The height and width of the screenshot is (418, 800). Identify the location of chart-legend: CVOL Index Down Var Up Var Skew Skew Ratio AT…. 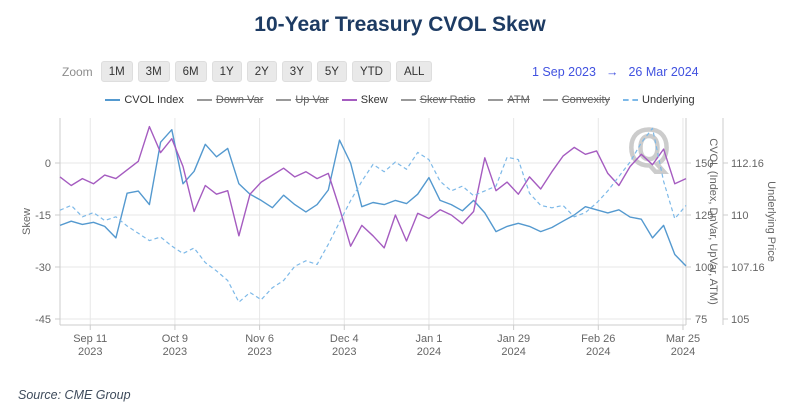
(400, 100).